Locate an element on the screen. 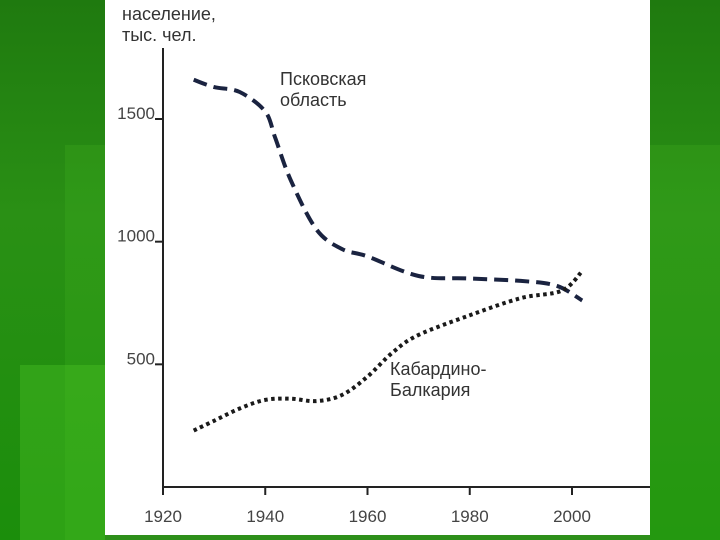  background-right is located at coordinates (685, 270).